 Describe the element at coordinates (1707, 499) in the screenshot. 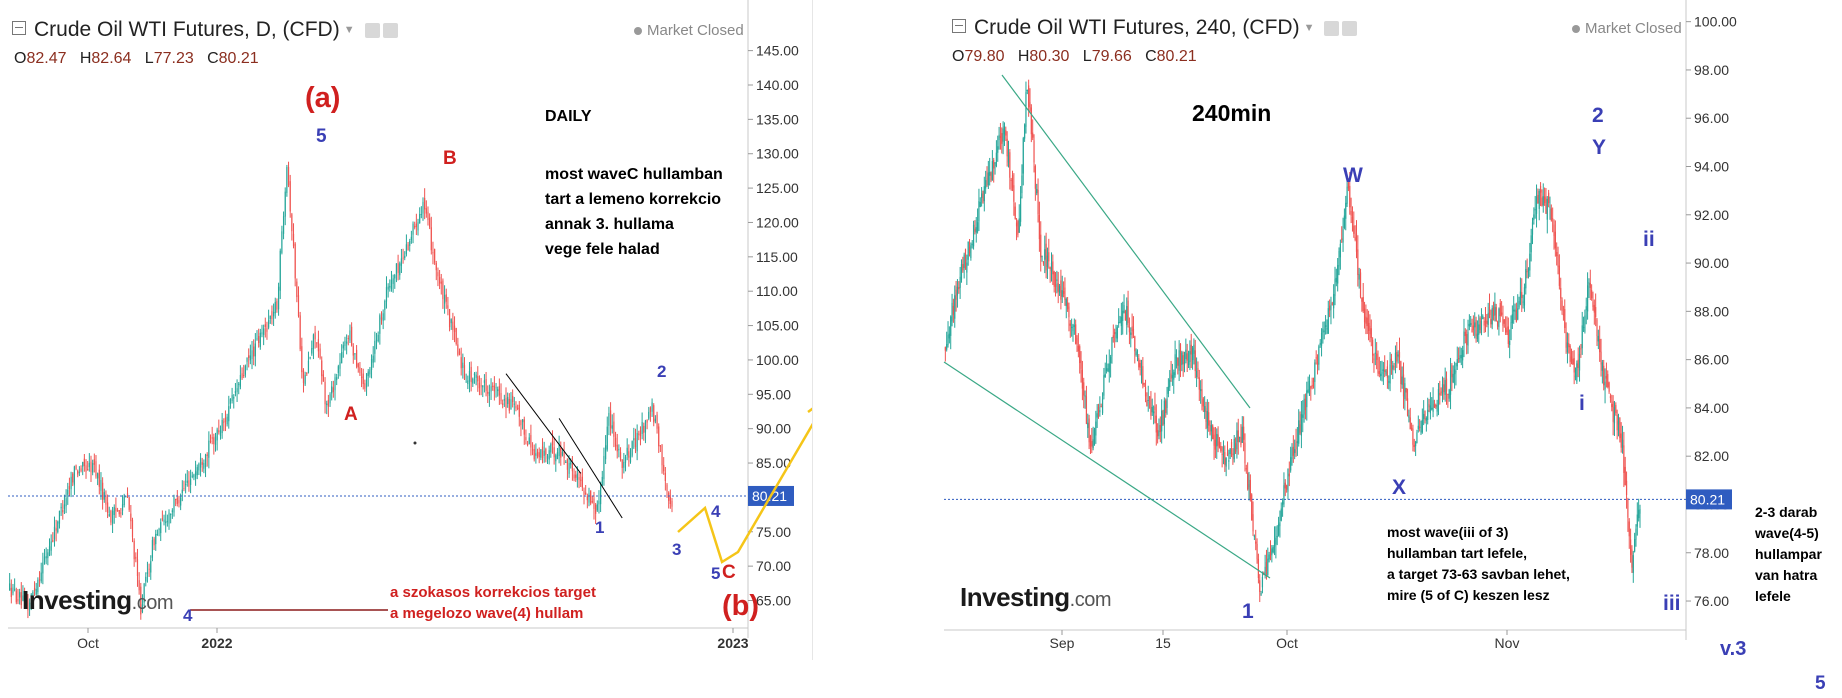

I see `last-price-label: 80.21` at that location.